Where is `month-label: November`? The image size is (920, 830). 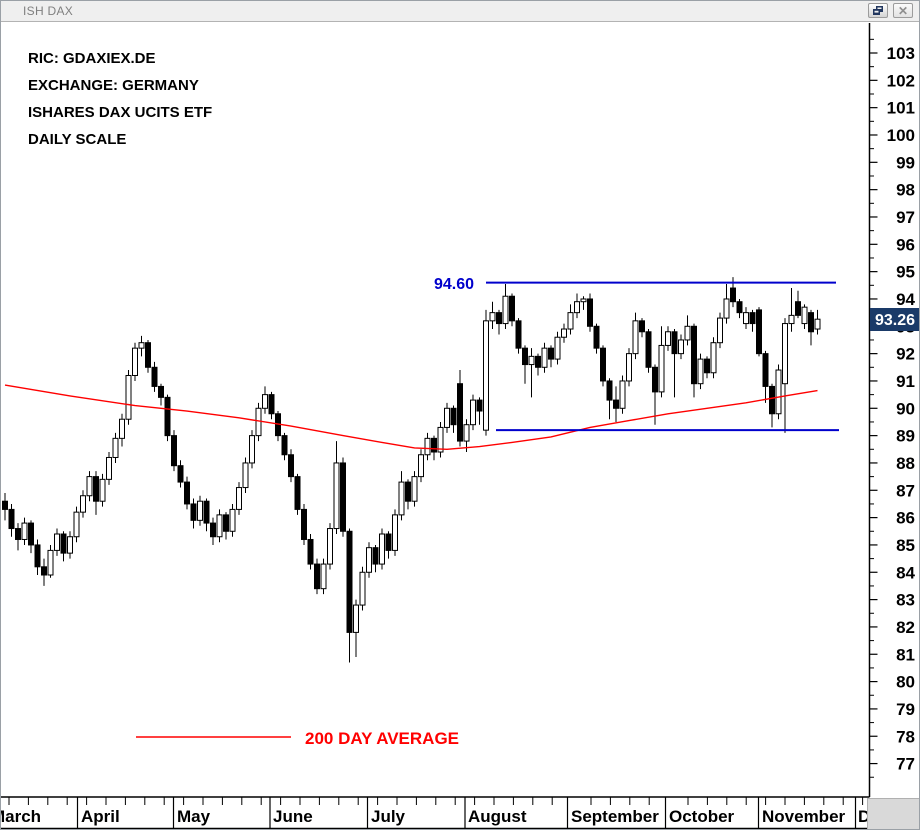 month-label: November is located at coordinates (804, 816).